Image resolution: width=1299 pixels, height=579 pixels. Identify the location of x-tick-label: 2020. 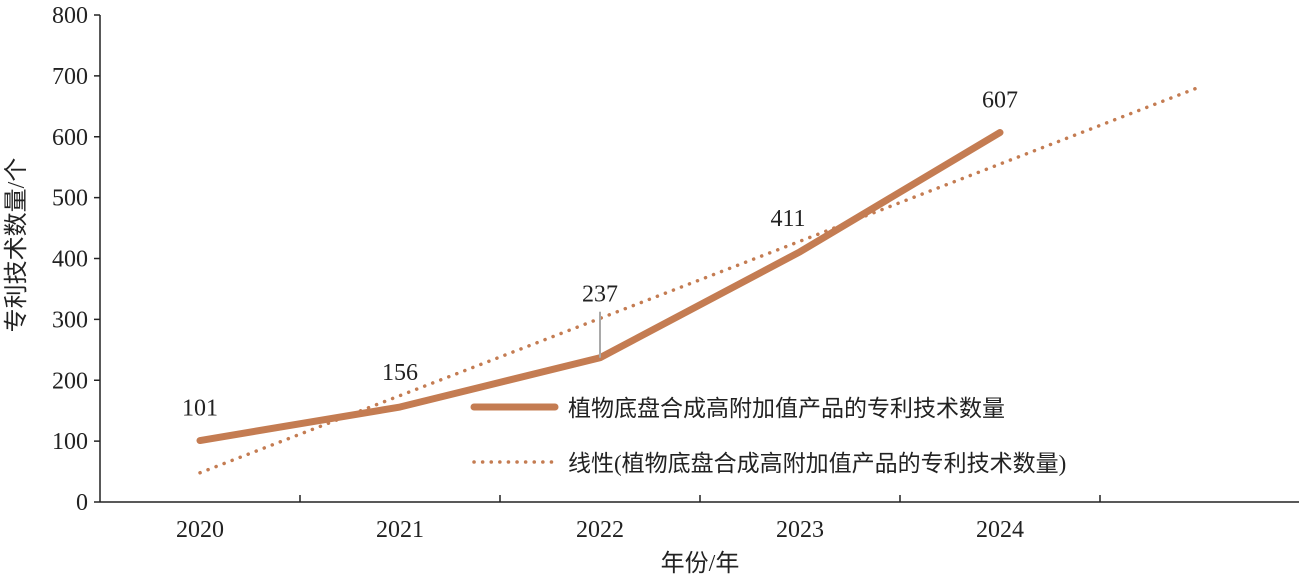
(200, 530).